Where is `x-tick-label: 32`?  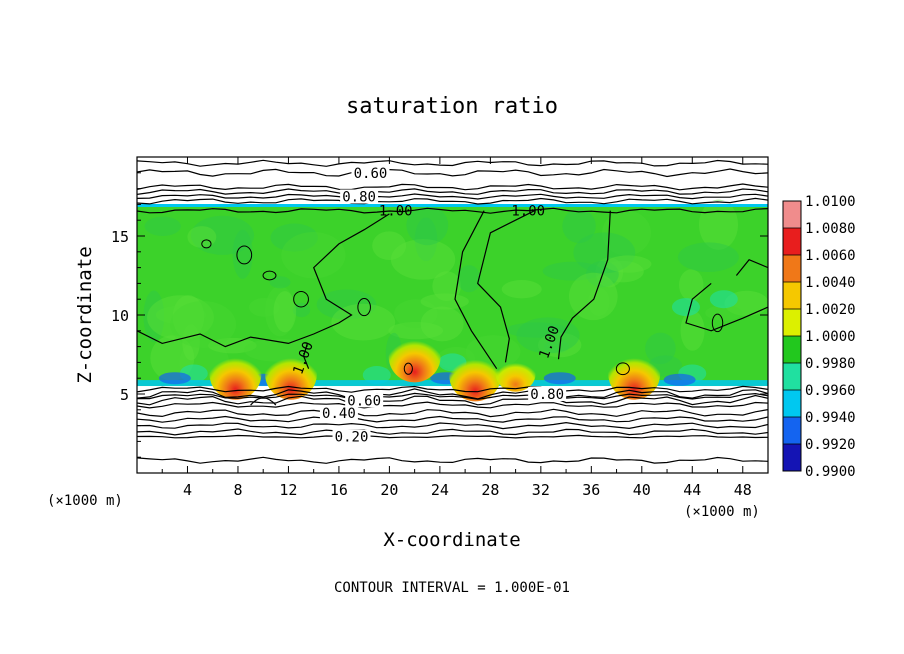 x-tick-label: 32 is located at coordinates (541, 490).